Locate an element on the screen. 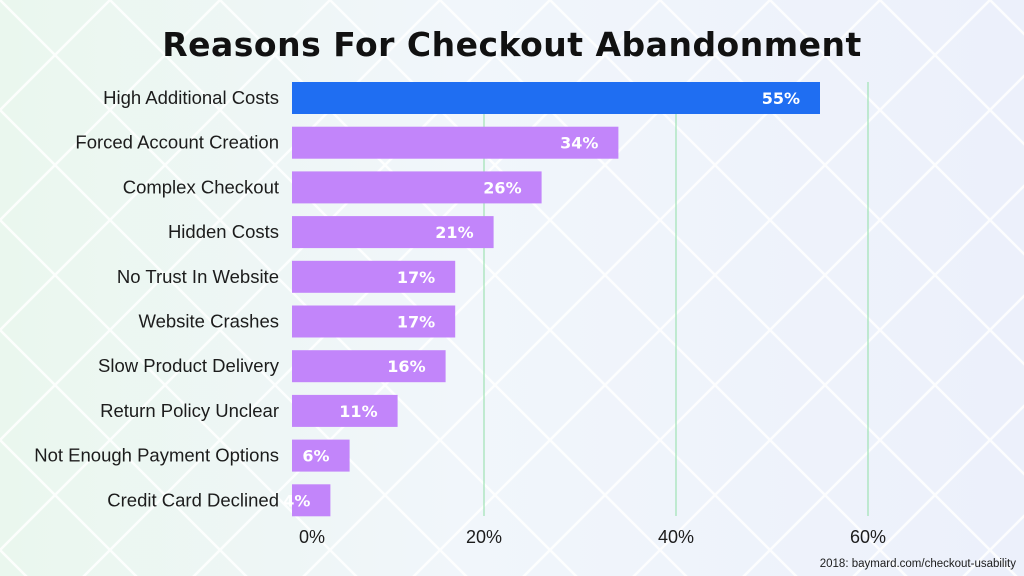 The width and height of the screenshot is (1024, 576). x-axis-tick-labels: 0% 20% 40% 60% is located at coordinates (592, 537).